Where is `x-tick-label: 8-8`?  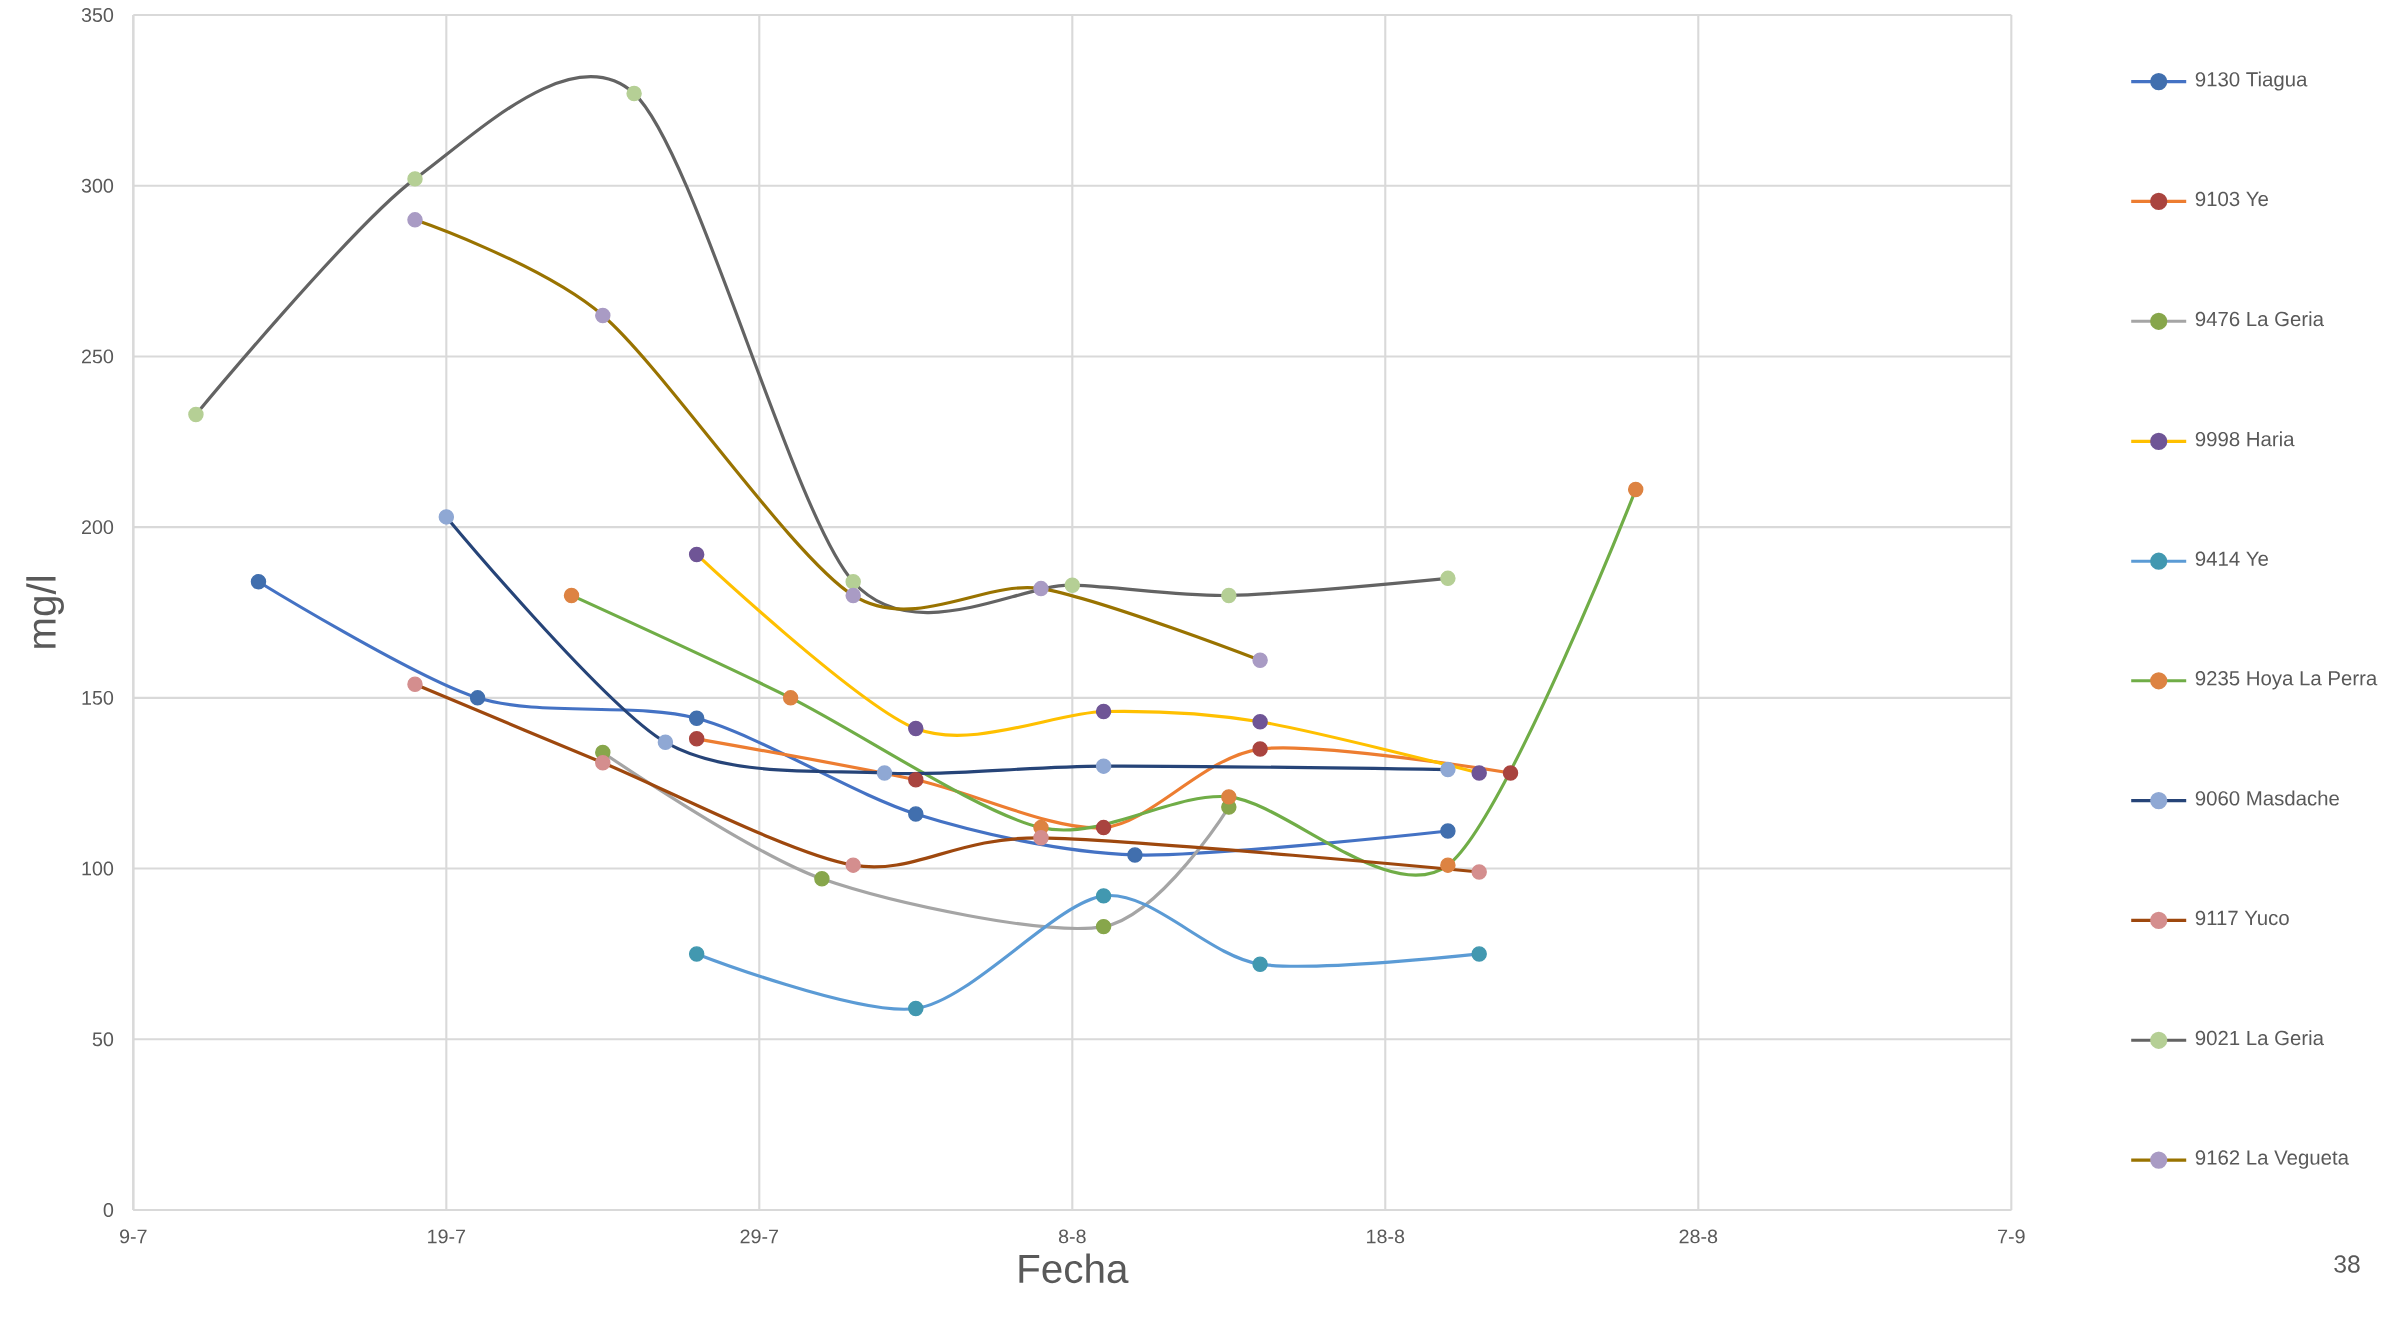 x-tick-label: 8-8 is located at coordinates (1072, 1236).